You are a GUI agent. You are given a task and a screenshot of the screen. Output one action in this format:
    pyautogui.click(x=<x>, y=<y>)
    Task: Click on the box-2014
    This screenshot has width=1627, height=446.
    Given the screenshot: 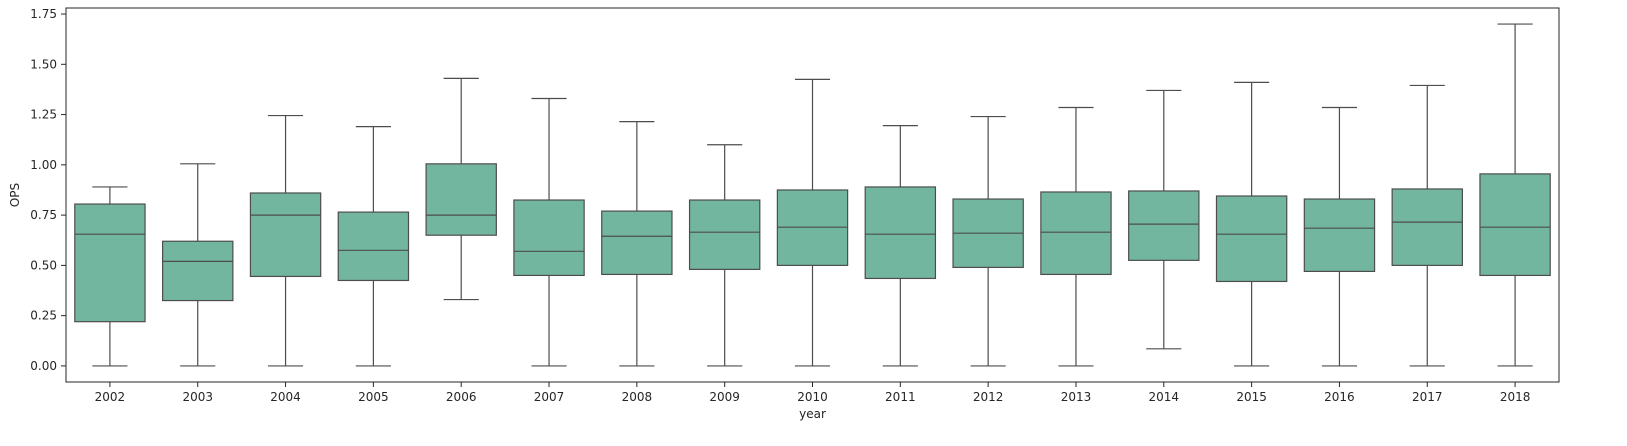 What is the action you would take?
    pyautogui.click(x=1164, y=219)
    